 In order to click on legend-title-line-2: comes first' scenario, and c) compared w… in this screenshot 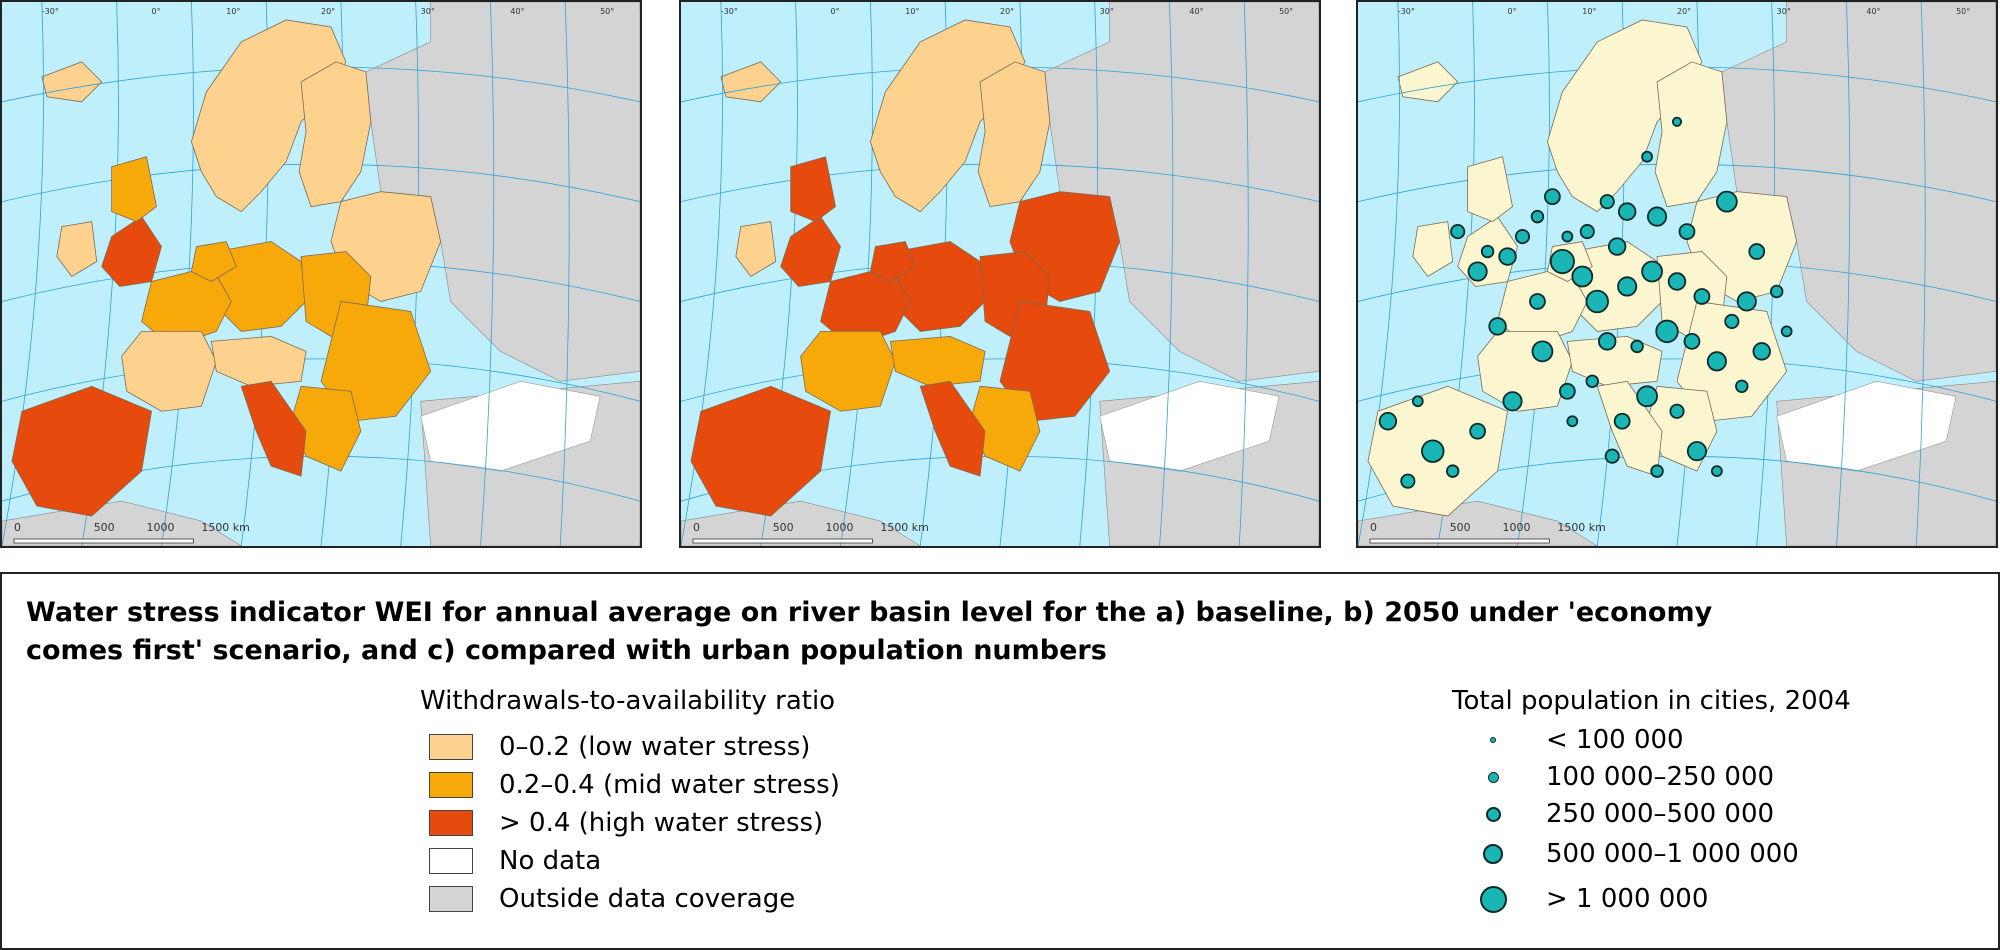, I will do `click(566, 650)`.